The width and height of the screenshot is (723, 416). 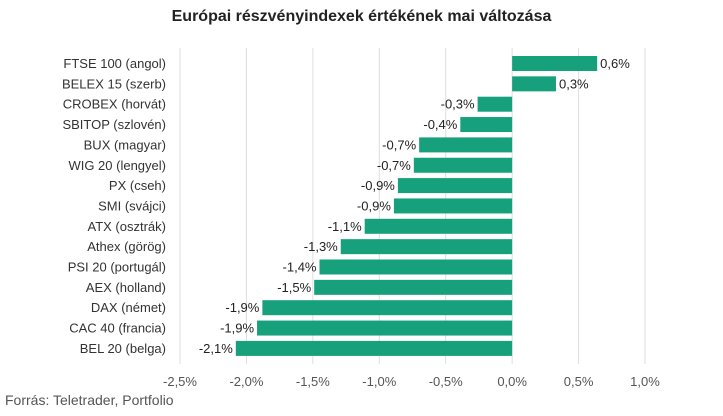 What do you see at coordinates (127, 226) in the screenshot?
I see `category-label: ATX (osztrák)` at bounding box center [127, 226].